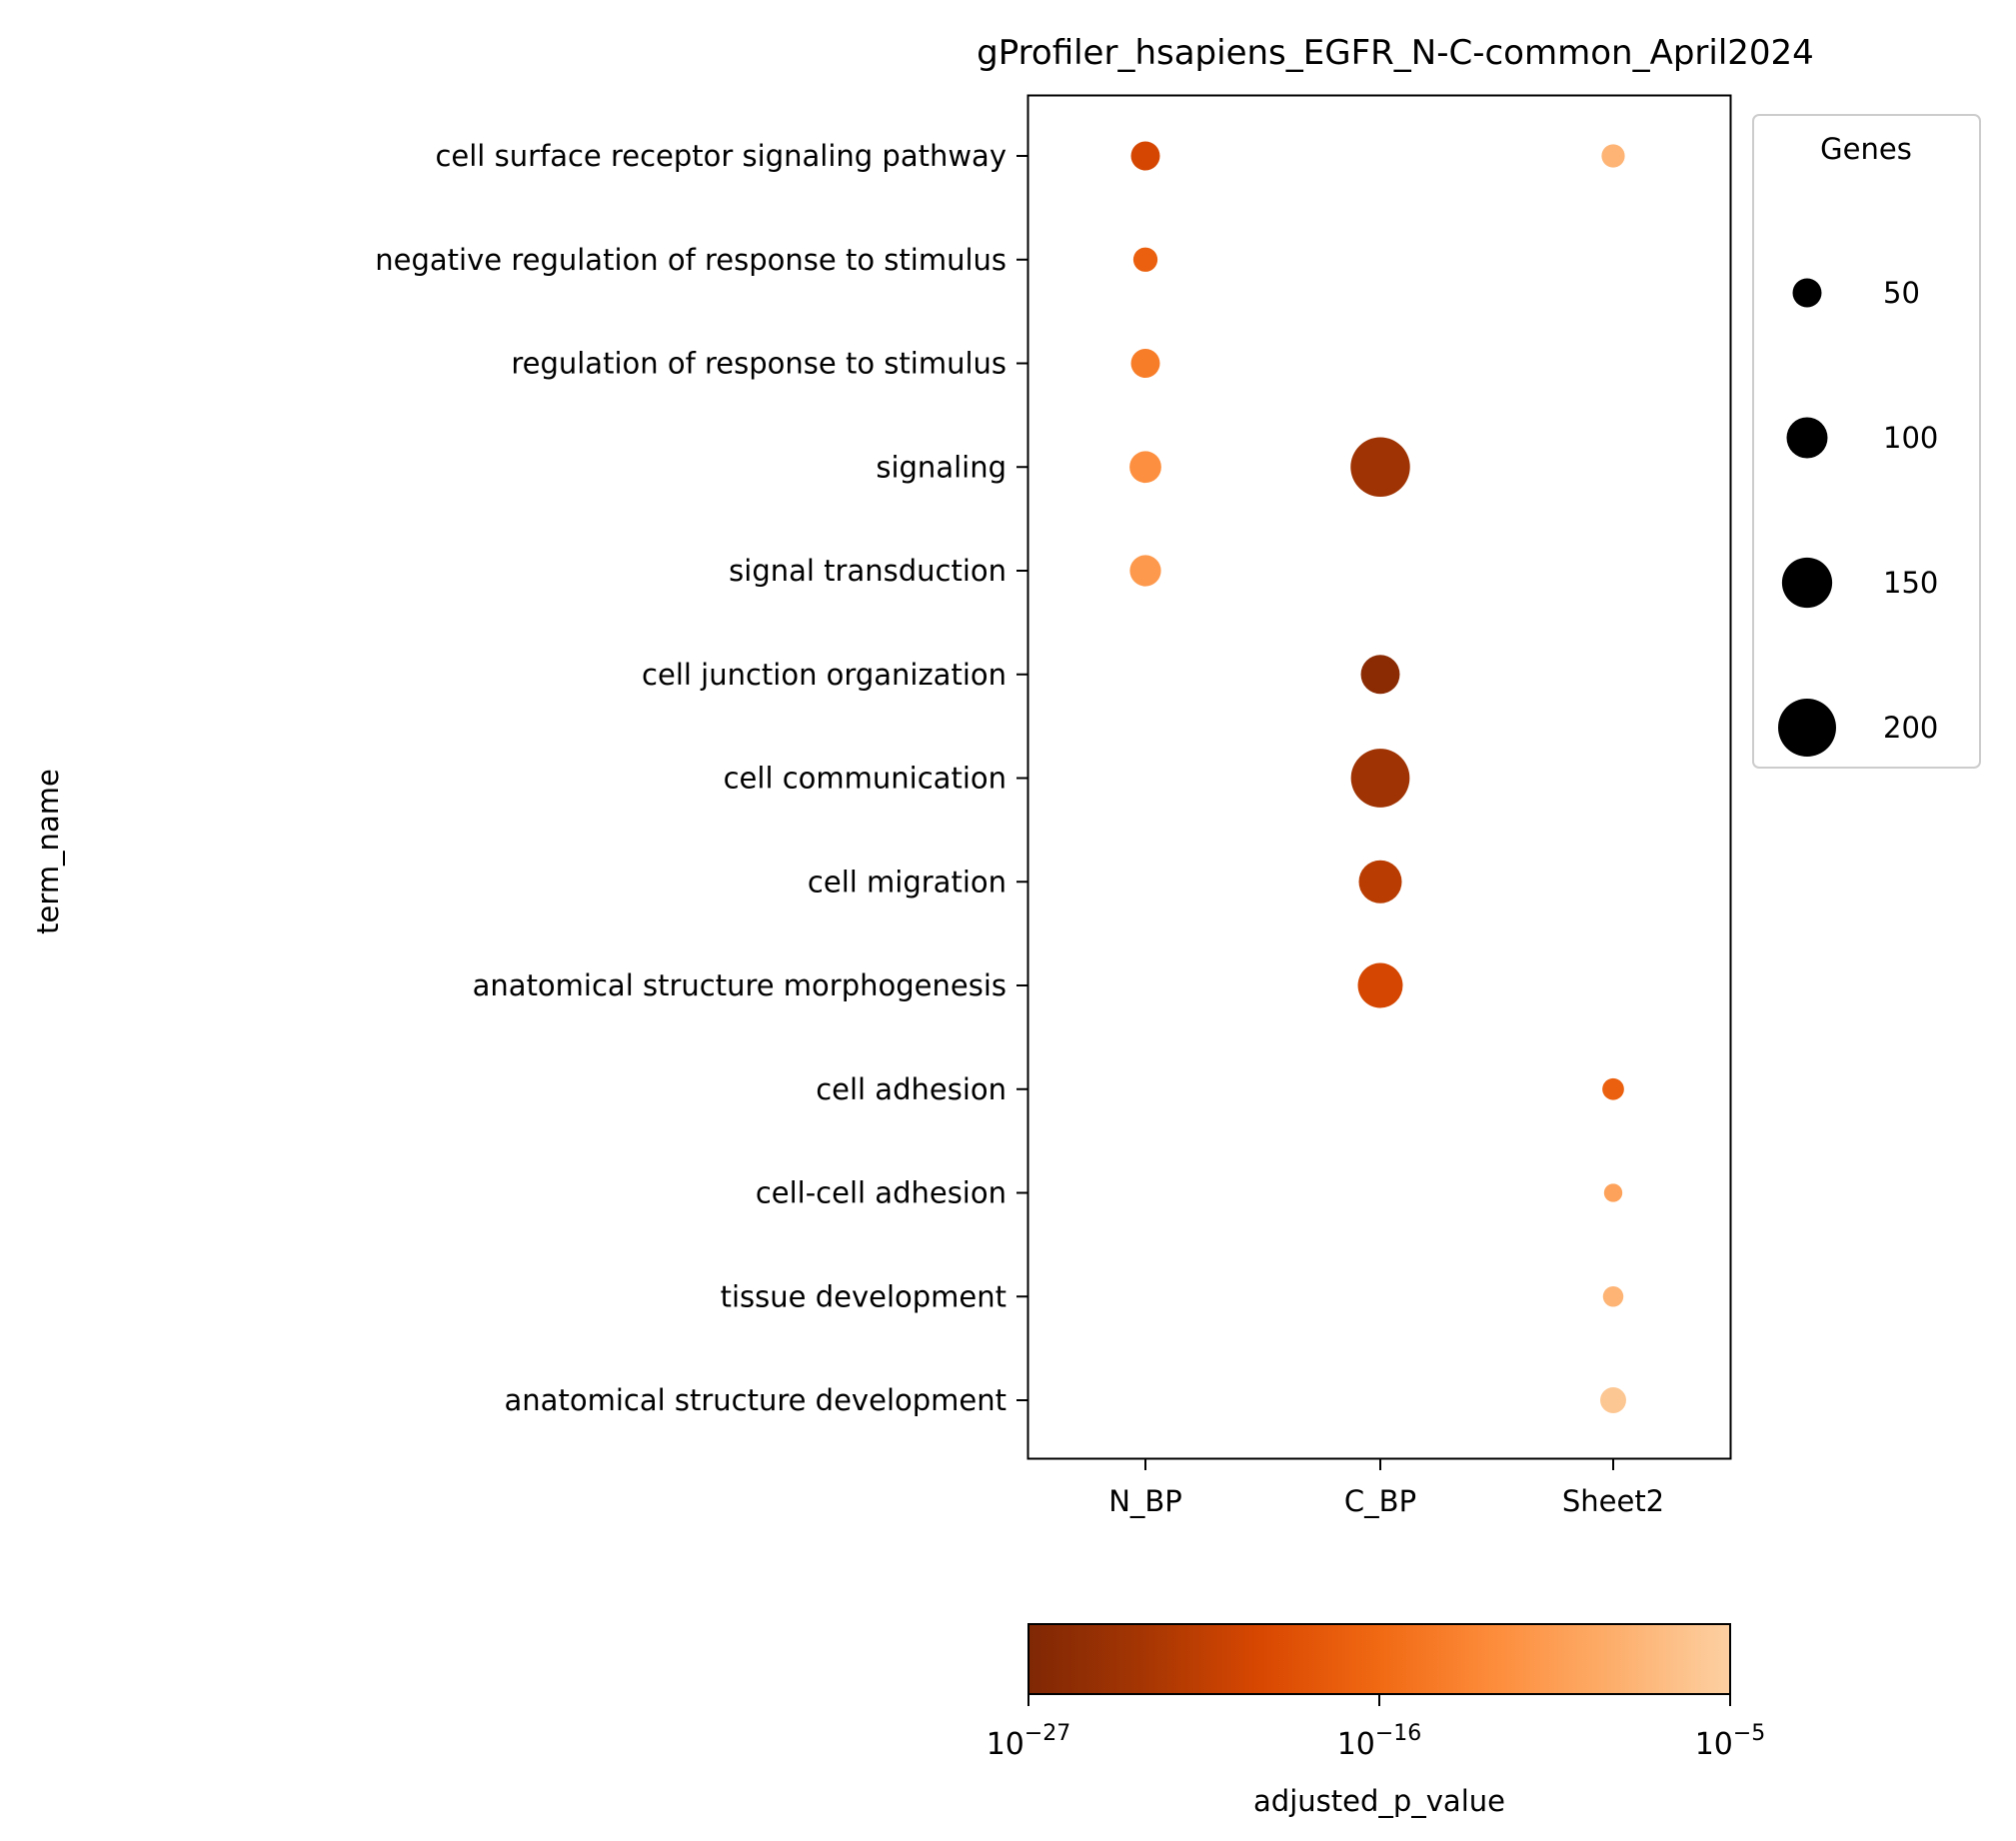 The width and height of the screenshot is (2016, 1841). I want to click on y-tick-label: cell migration, so click(907, 882).